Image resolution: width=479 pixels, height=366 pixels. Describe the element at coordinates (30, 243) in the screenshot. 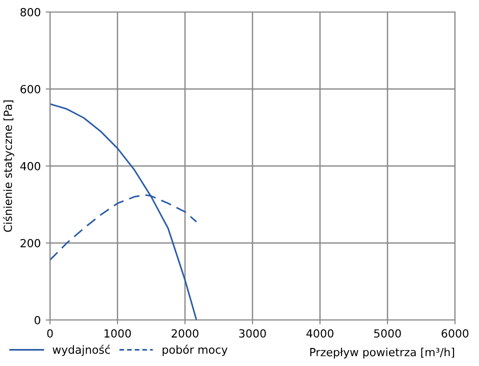

I see `y-tick-label: 200` at that location.